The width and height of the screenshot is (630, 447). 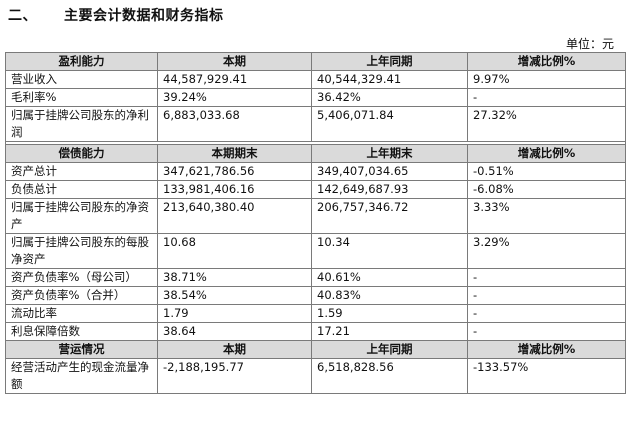 I want to click on header-previous: 上年期末, so click(x=389, y=153).